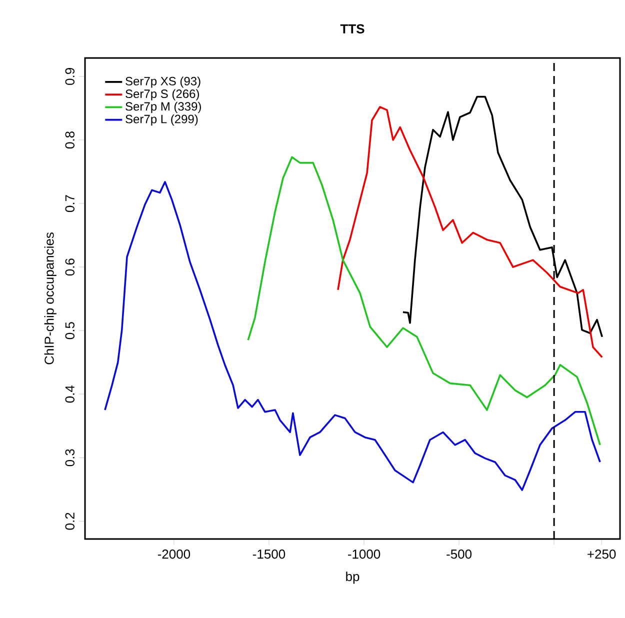  Describe the element at coordinates (353, 578) in the screenshot. I see `x-axis-title: bp` at that location.